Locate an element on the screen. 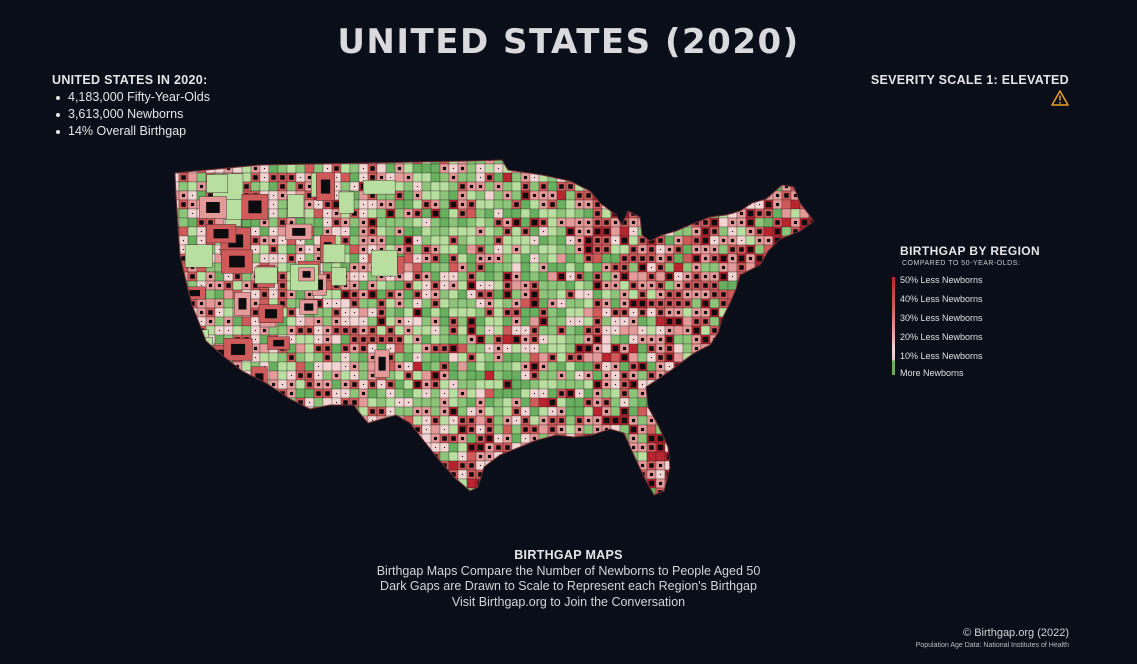  legend-color-bar is located at coordinates (893, 326).